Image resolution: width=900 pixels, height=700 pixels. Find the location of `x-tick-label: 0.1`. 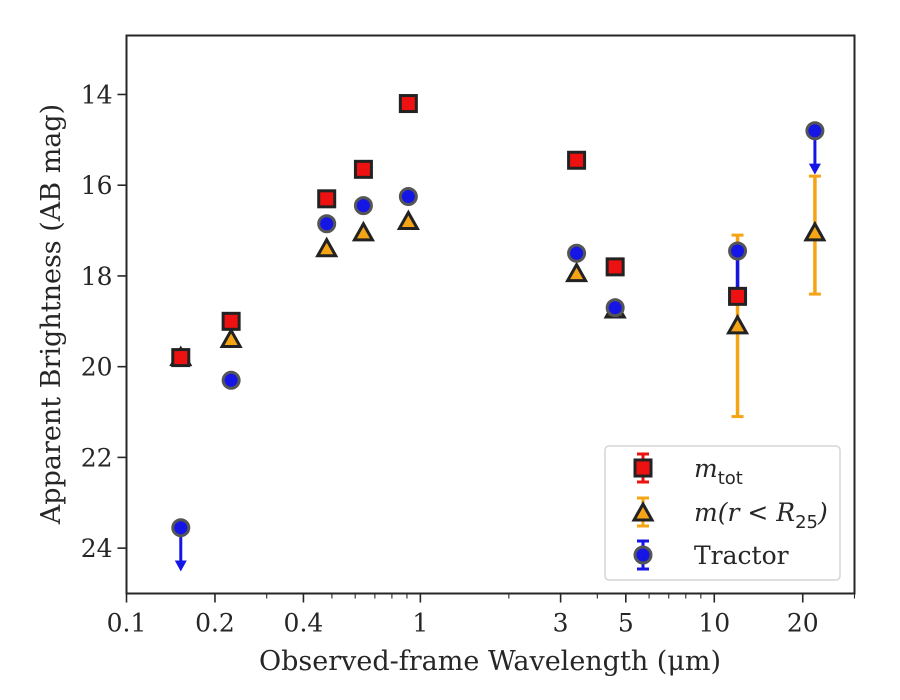

x-tick-label: 0.1 is located at coordinates (127, 623).